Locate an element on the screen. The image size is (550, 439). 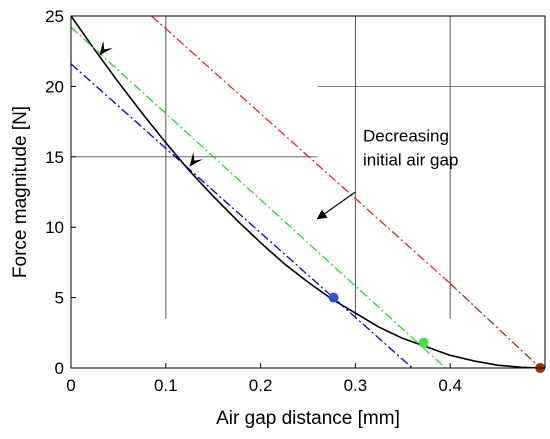
y-tick-label-4: 20 is located at coordinates (54, 86).